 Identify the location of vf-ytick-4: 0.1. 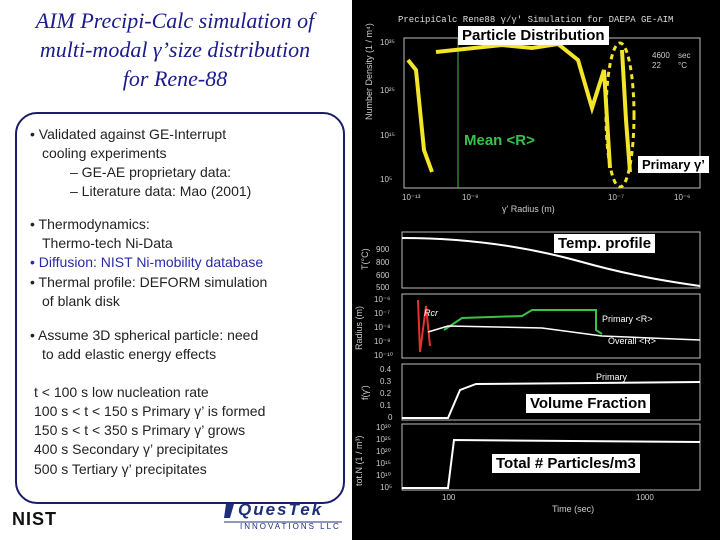
(386, 405).